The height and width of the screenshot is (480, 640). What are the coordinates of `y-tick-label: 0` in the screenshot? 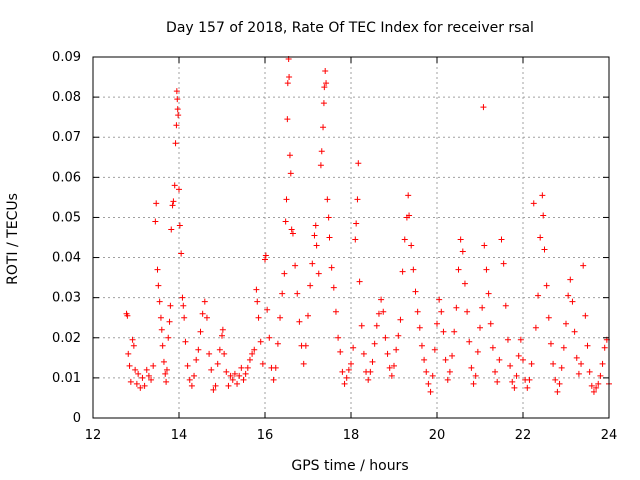 It's located at (77, 418).